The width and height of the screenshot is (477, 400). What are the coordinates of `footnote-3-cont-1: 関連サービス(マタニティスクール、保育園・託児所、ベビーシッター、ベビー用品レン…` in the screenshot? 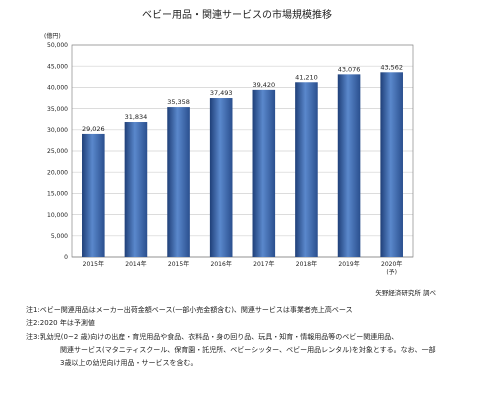 It's located at (248, 349).